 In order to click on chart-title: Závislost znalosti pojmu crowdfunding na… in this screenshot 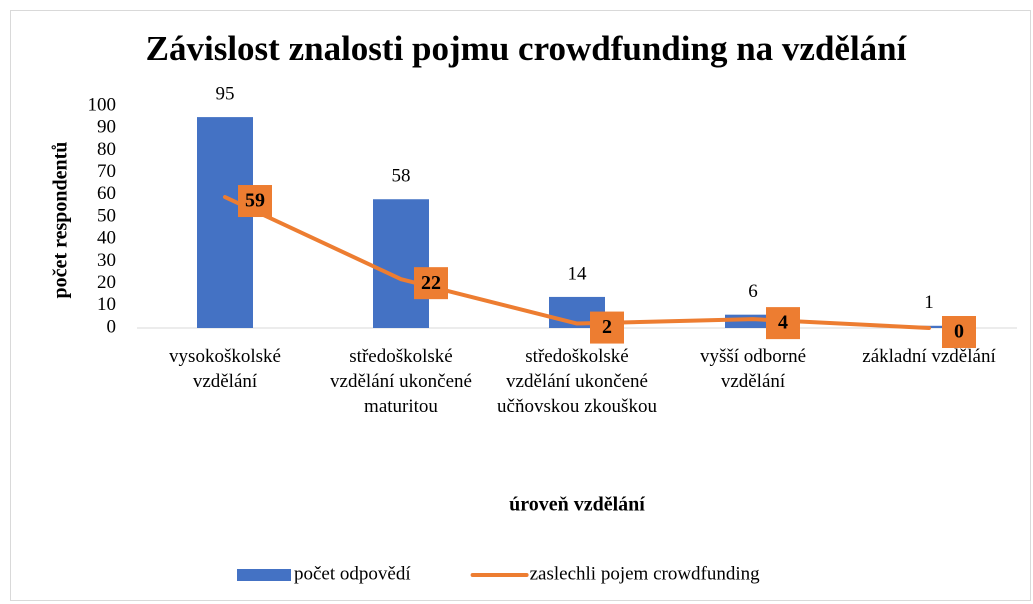, I will do `click(527, 48)`.